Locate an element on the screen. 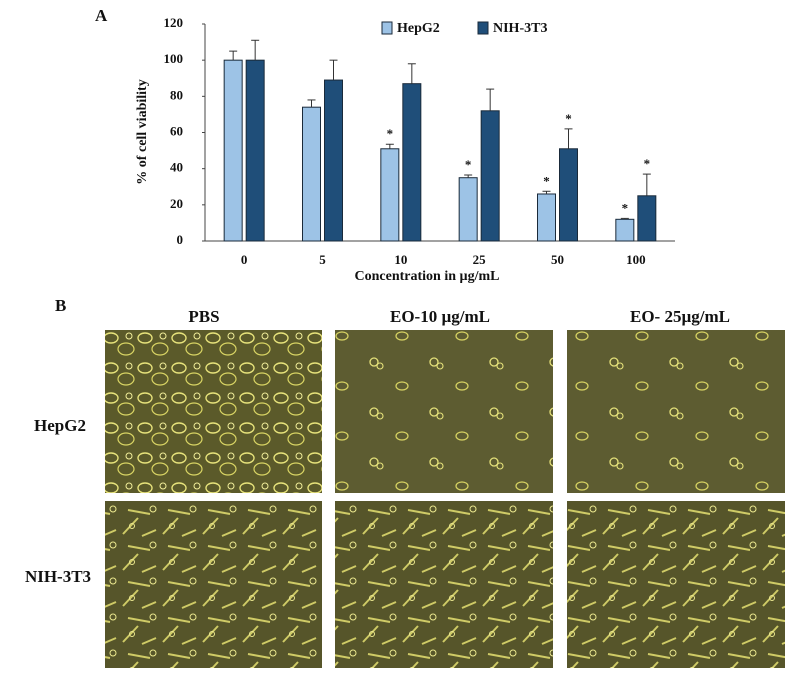  column-header: EO- 25µg/mL is located at coordinates (680, 316).